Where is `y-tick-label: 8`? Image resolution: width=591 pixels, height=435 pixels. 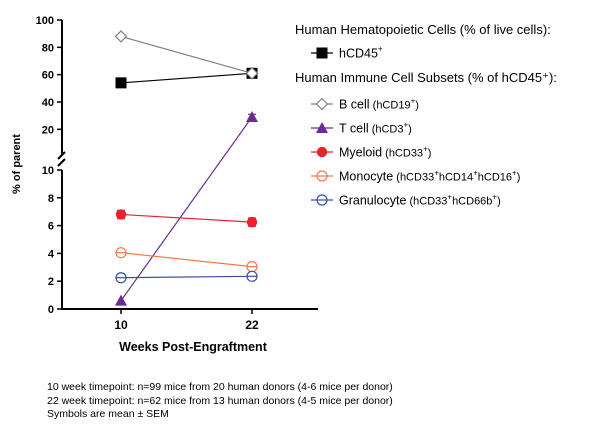
y-tick-label: 8 is located at coordinates (51, 199).